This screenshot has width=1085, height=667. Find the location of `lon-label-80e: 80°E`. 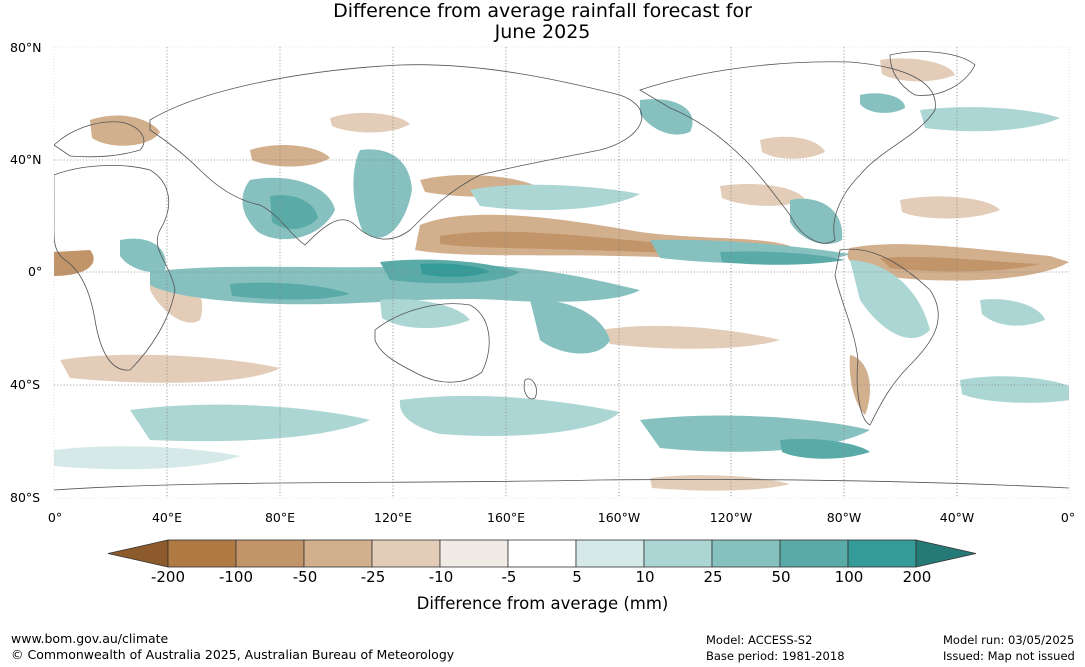

lon-label-80e: 80°E is located at coordinates (280, 517).